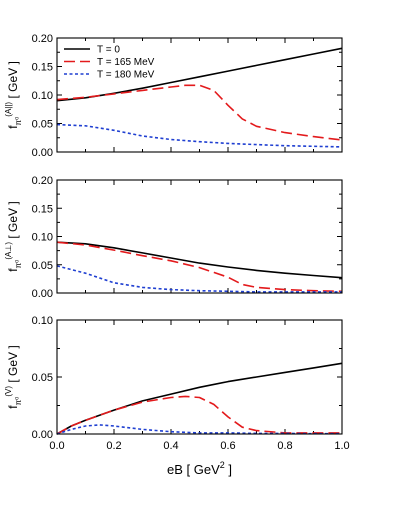  Describe the element at coordinates (8, 251) in the screenshot. I see `y-label-sup: (A⊥)` at that location.